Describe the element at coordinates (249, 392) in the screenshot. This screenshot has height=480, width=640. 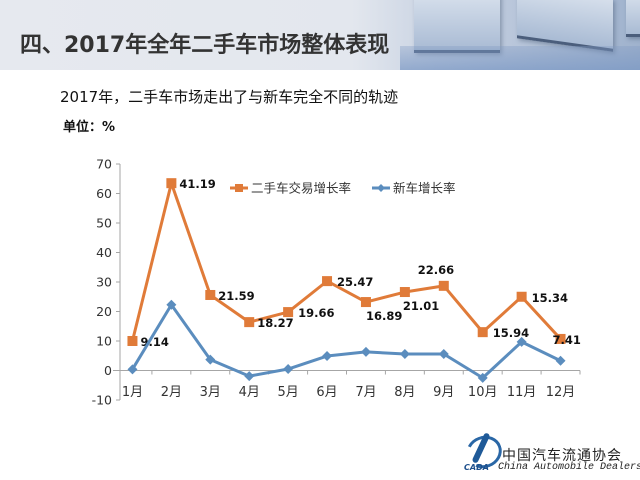
I see `x-tick-label: 4月` at that location.